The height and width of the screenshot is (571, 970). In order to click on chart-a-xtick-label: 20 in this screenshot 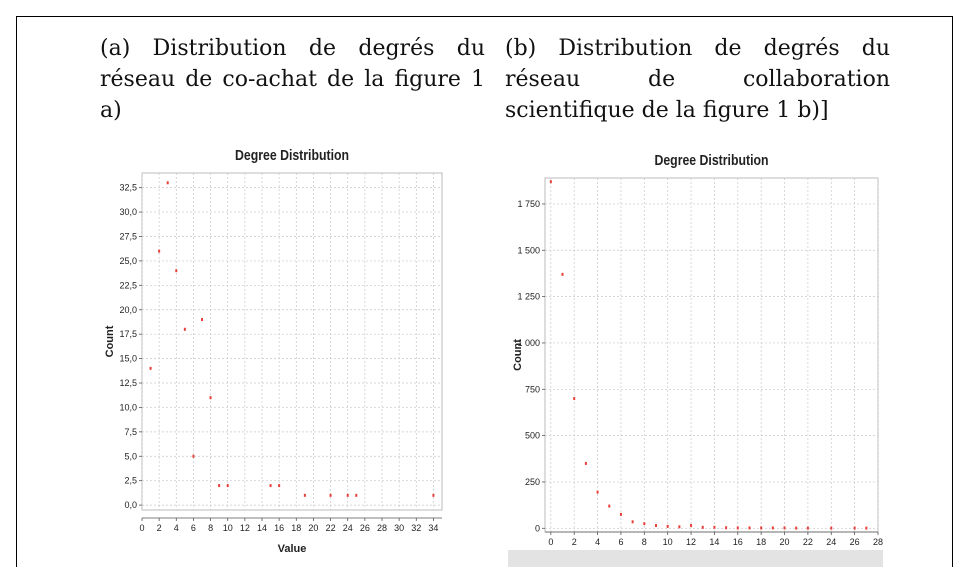, I will do `click(313, 528)`.